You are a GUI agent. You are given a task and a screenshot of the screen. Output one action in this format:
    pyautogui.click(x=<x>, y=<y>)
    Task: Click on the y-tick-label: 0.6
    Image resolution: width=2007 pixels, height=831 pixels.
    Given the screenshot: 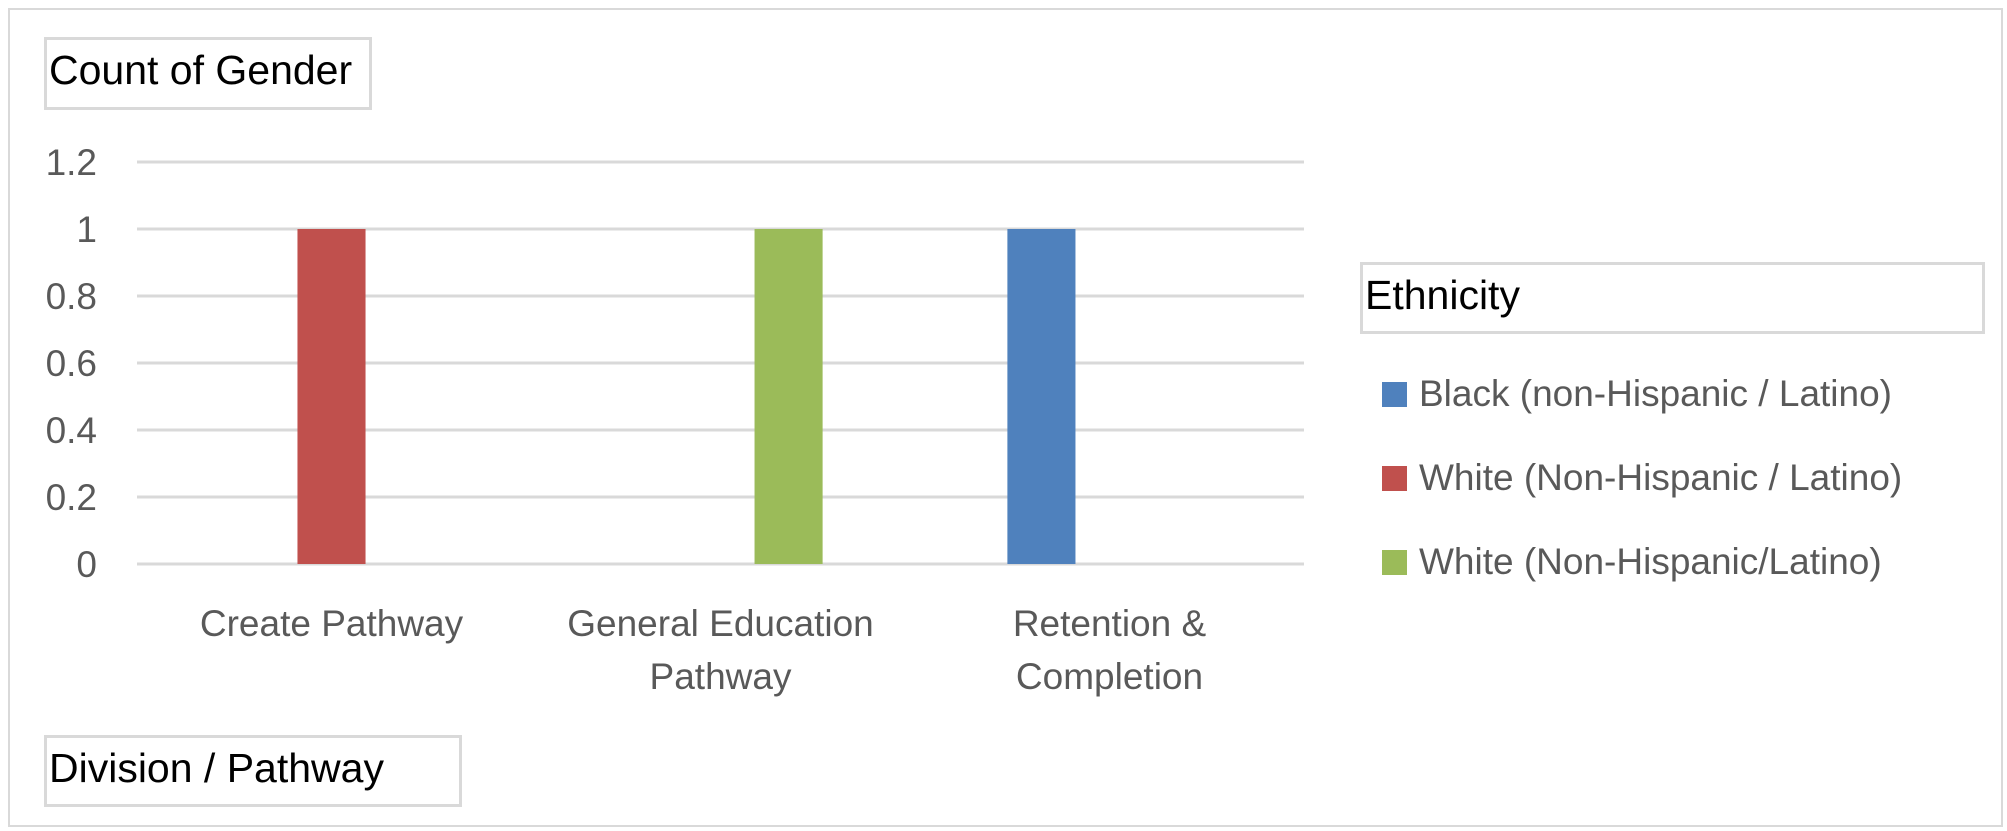 What is the action you would take?
    pyautogui.click(x=71, y=363)
    